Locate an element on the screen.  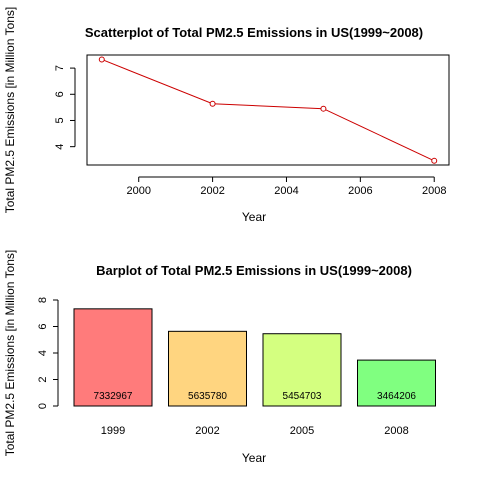
bar-x-label: Year is located at coordinates (254, 458).